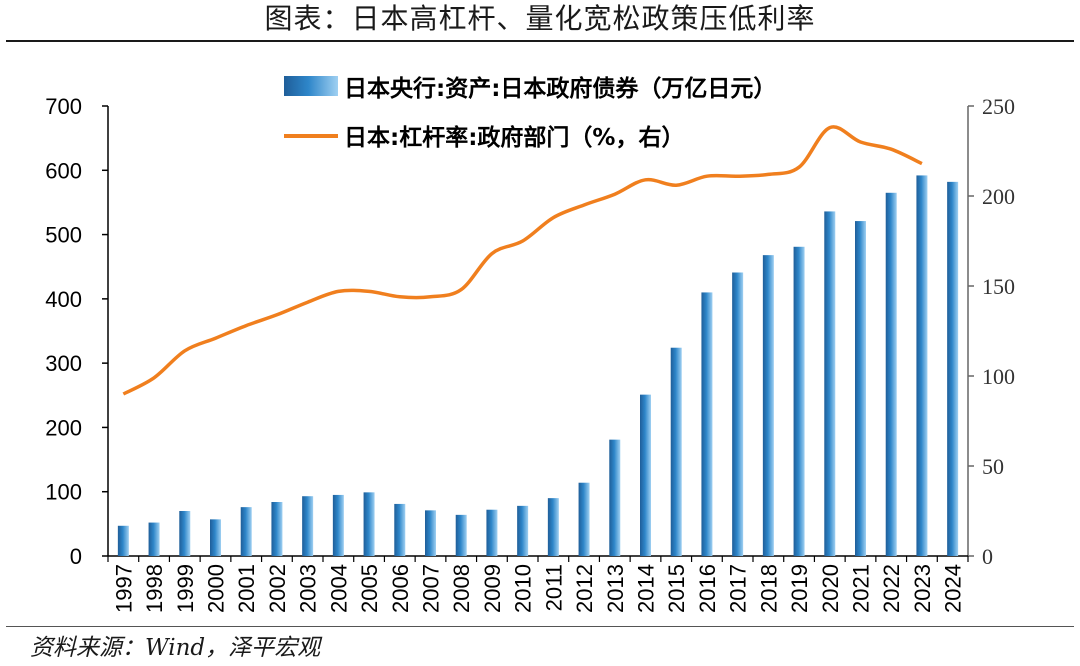  Describe the element at coordinates (523, 588) in the screenshot. I see `x-tick-label: 2010` at that location.